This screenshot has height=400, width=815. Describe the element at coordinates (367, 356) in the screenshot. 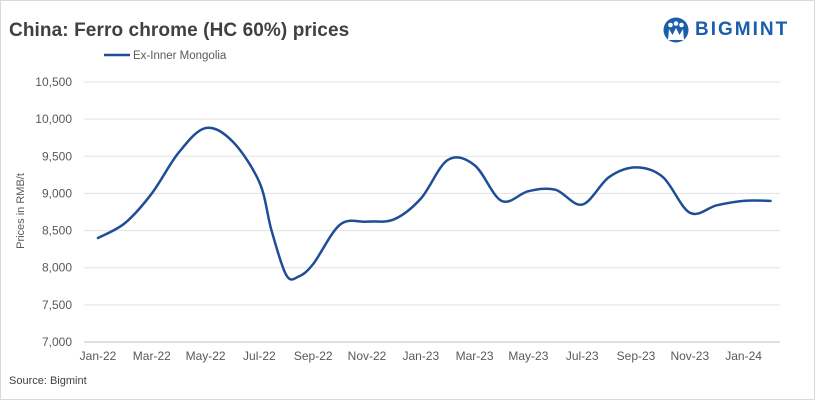

I see `x-tick-label: Nov-22` at that location.